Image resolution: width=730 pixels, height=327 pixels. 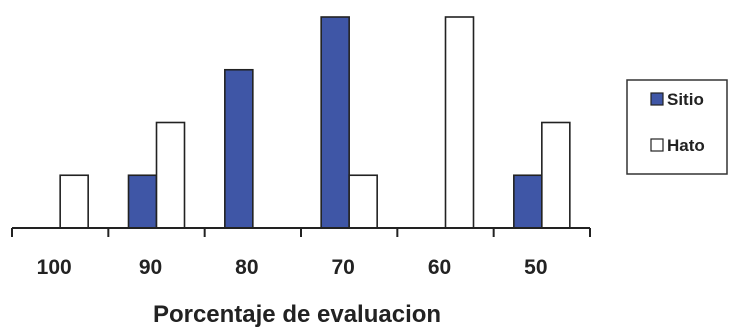 What do you see at coordinates (535, 267) in the screenshot?
I see `x-tick-label-50: 50` at bounding box center [535, 267].